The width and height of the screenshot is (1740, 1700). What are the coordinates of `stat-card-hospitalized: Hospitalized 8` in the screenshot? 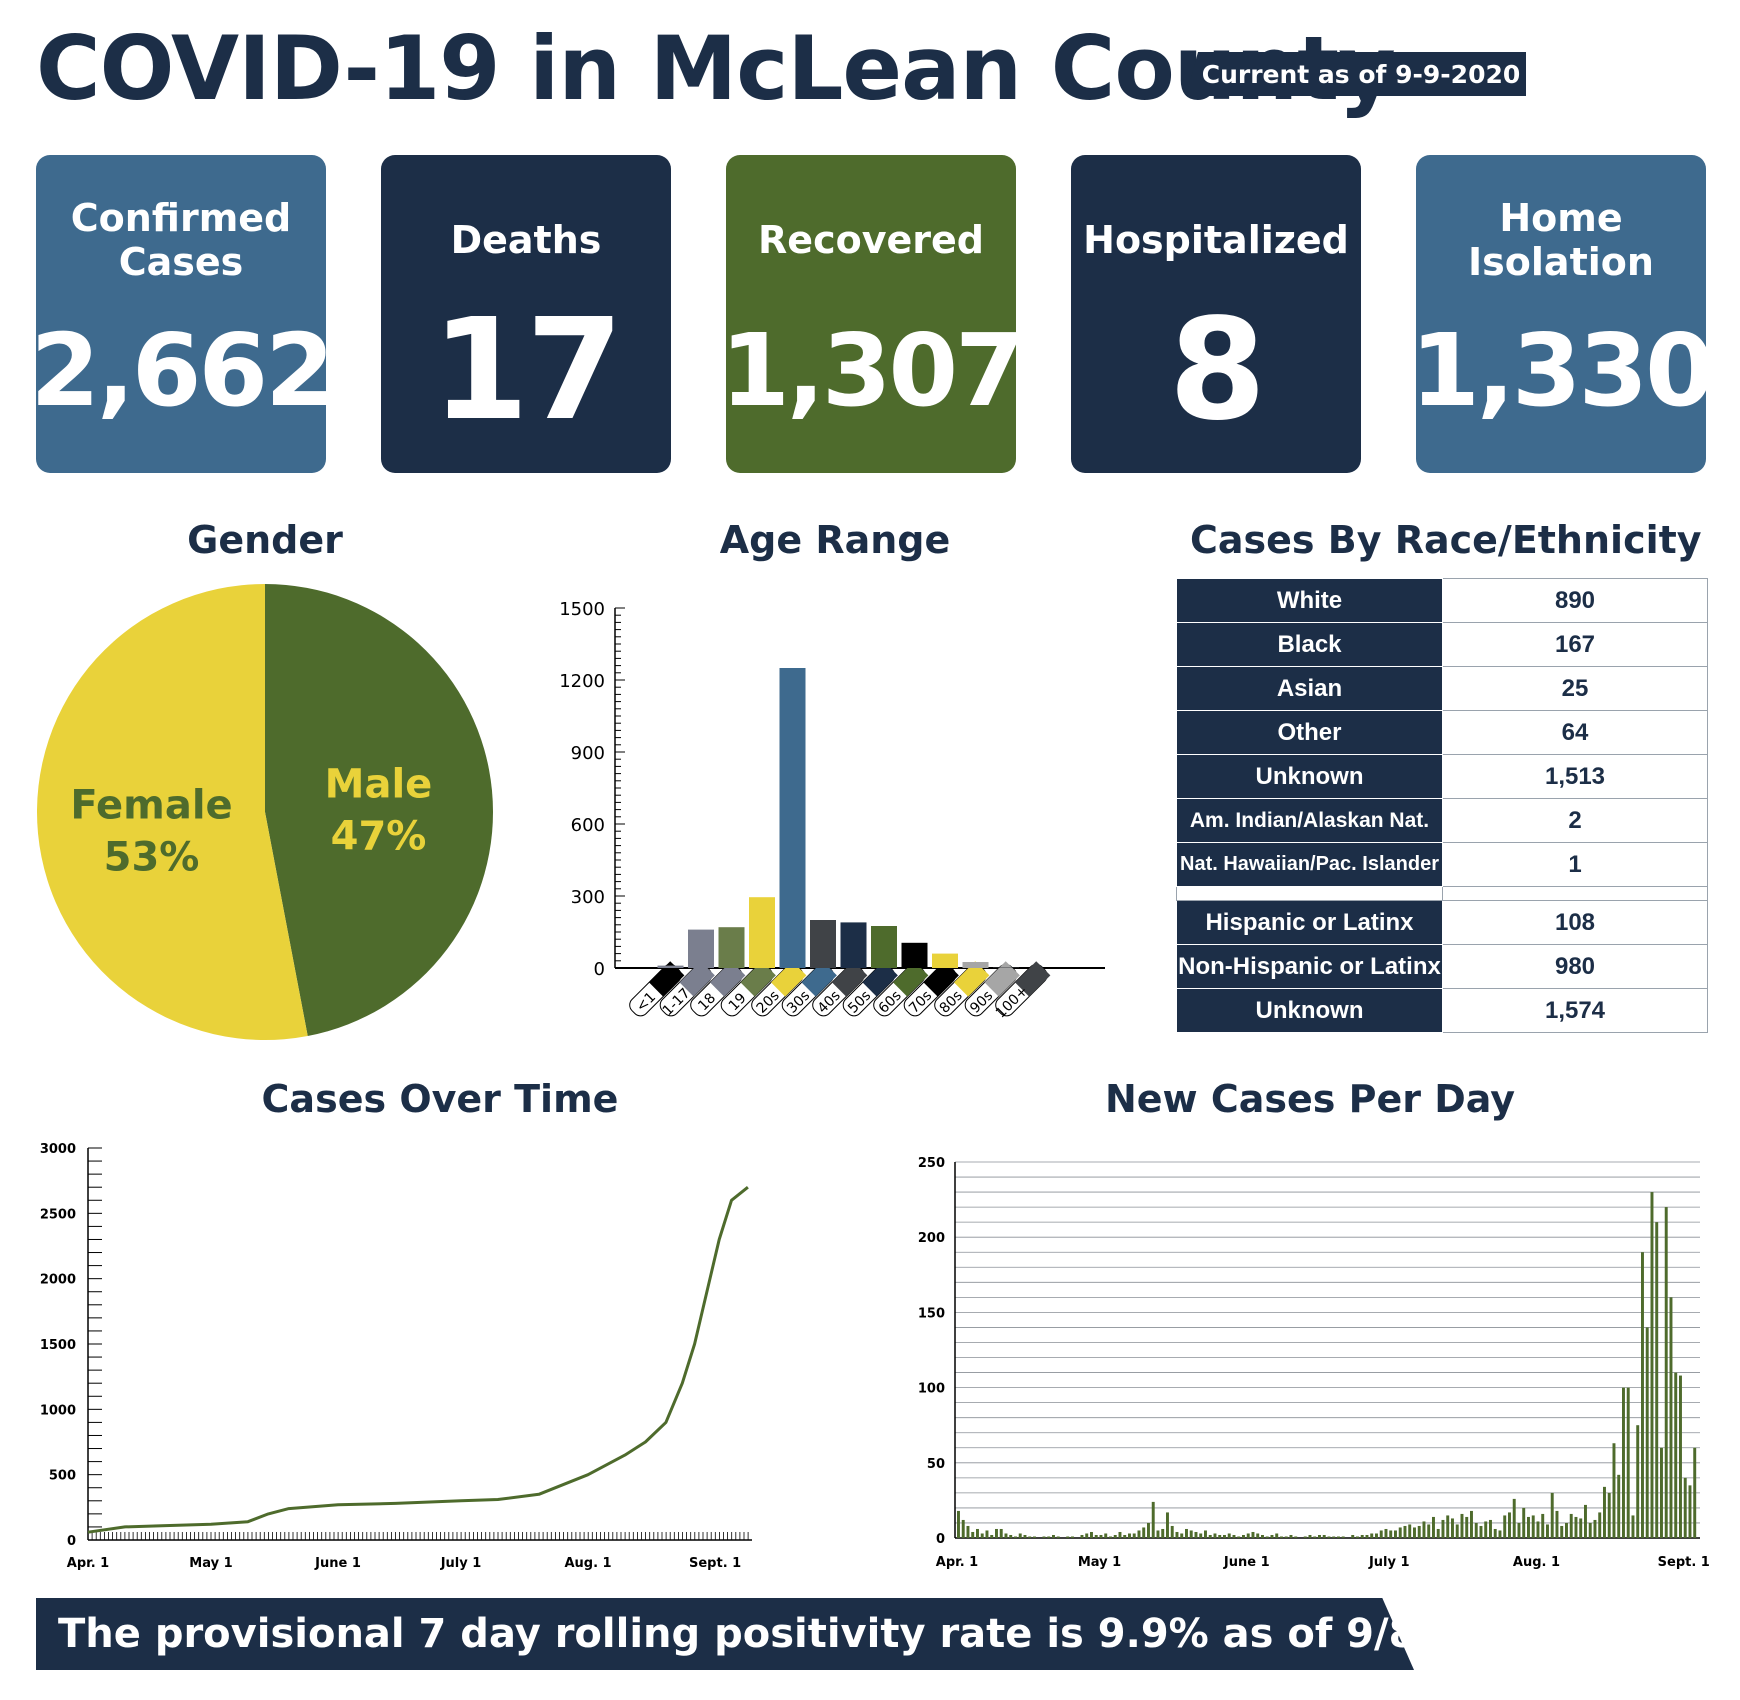 It's located at (1216, 314).